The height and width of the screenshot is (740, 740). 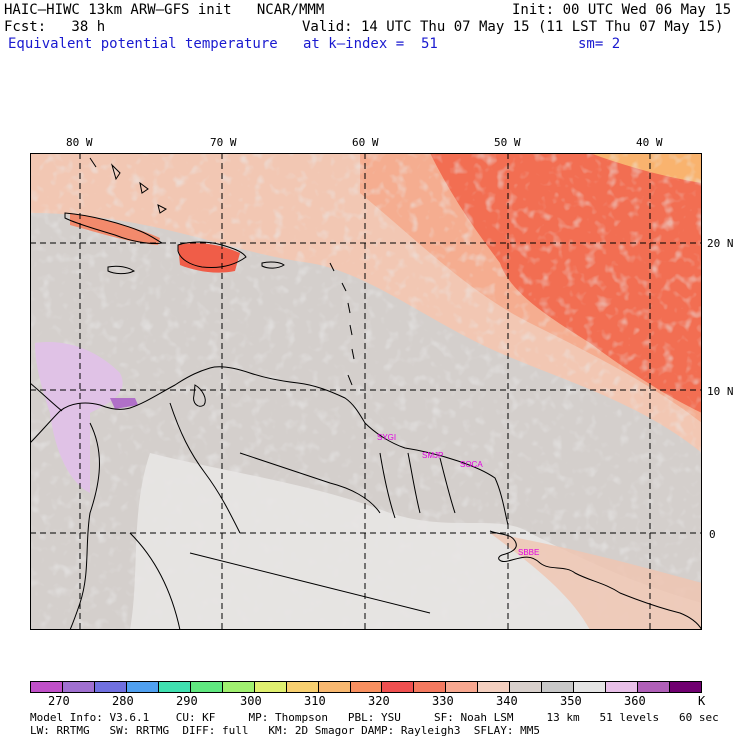 I want to click on lat-label-10n: 10 N, so click(x=720, y=391).